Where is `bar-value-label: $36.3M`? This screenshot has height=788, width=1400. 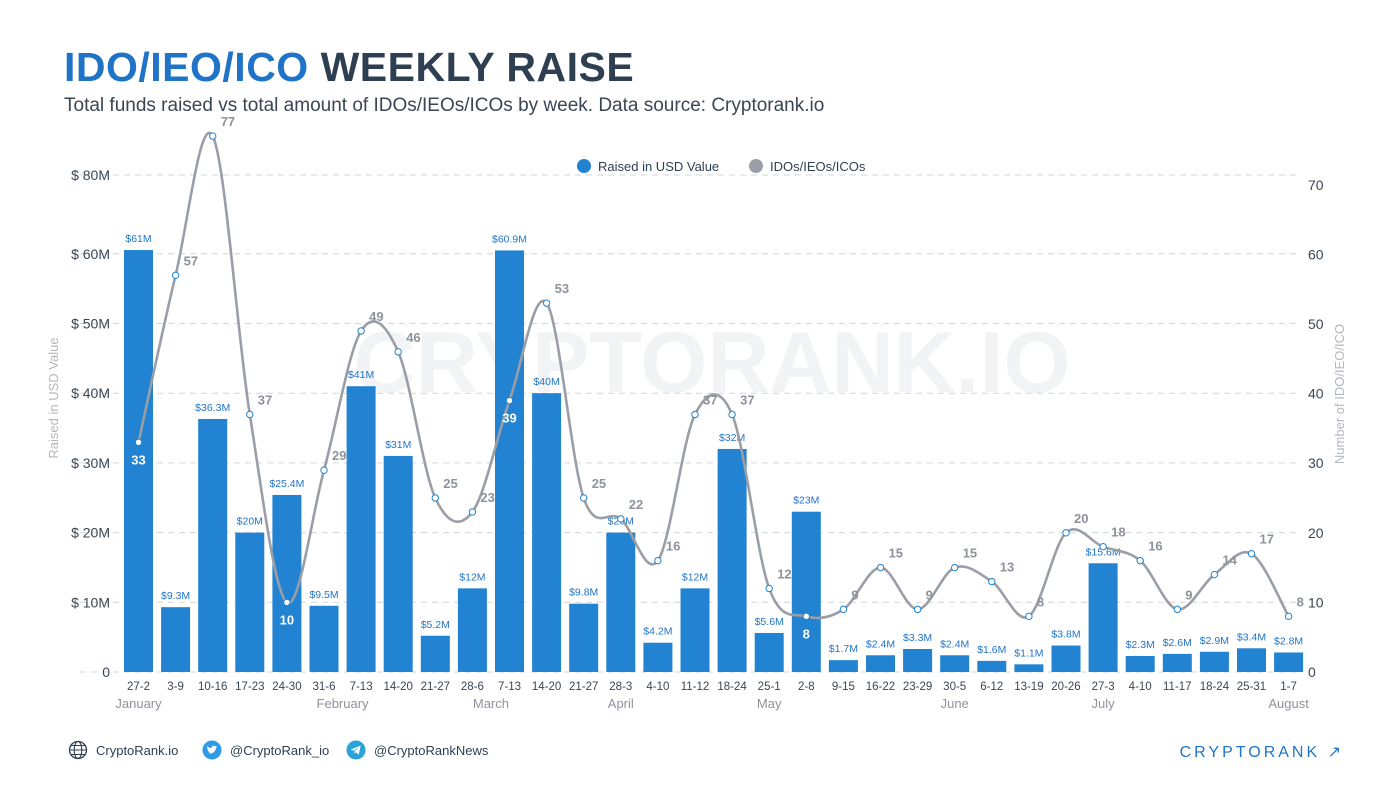
bar-value-label: $36.3M is located at coordinates (212, 408).